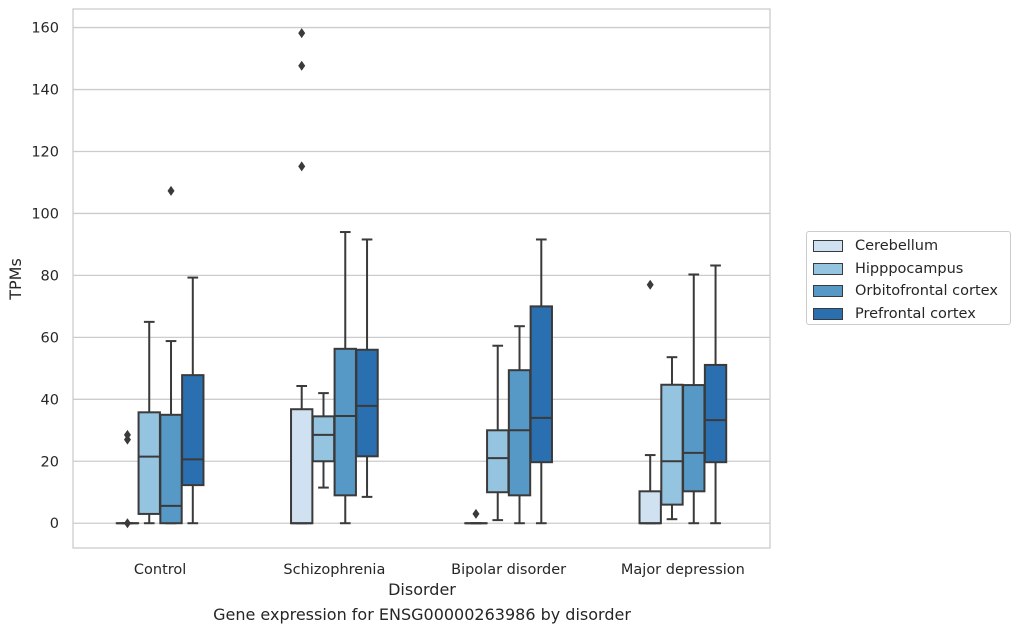  I want to click on y-axis-label: TPMs, so click(15, 279).